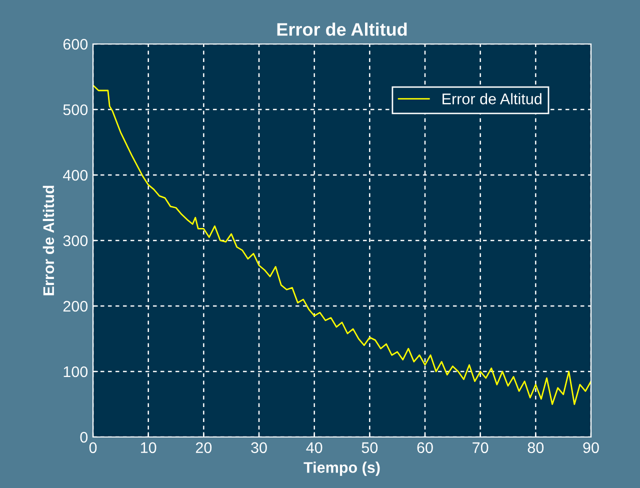  I want to click on x-tick-label: 80, so click(536, 448).